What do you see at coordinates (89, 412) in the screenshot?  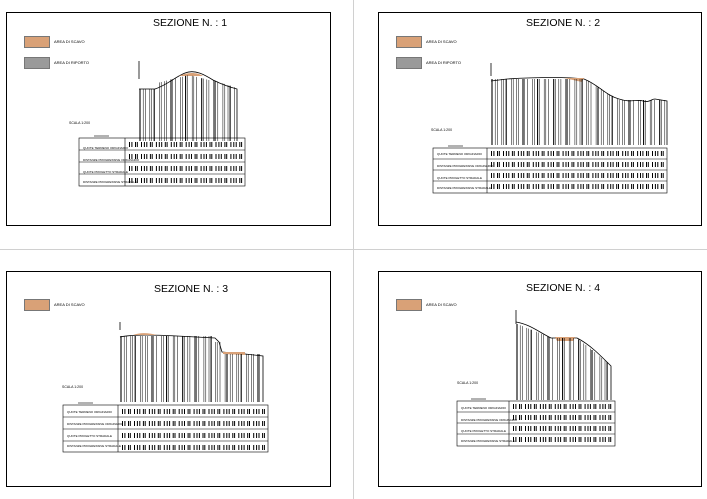 I see `table-row-label: QUOTE TERRENO ORIGINARIO` at bounding box center [89, 412].